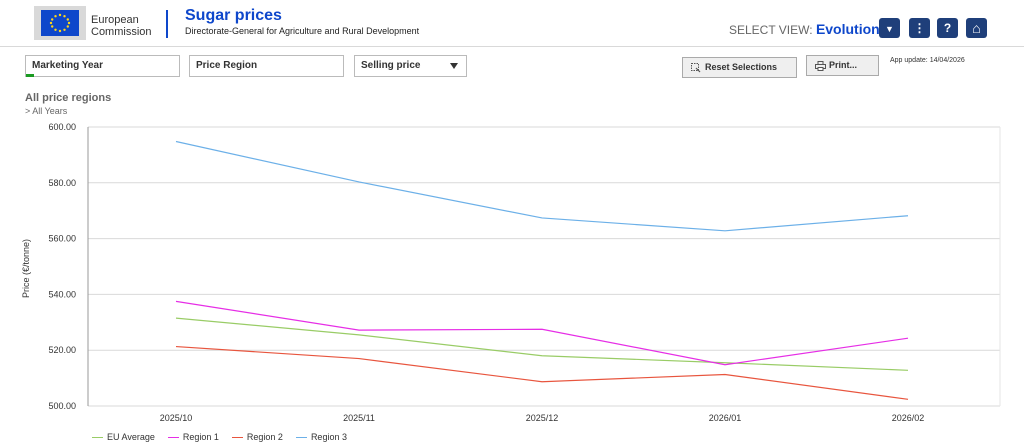 This screenshot has width=1024, height=448. I want to click on chart-legend: EU Average Region 1 Region 2 Region 3, so click(226, 437).